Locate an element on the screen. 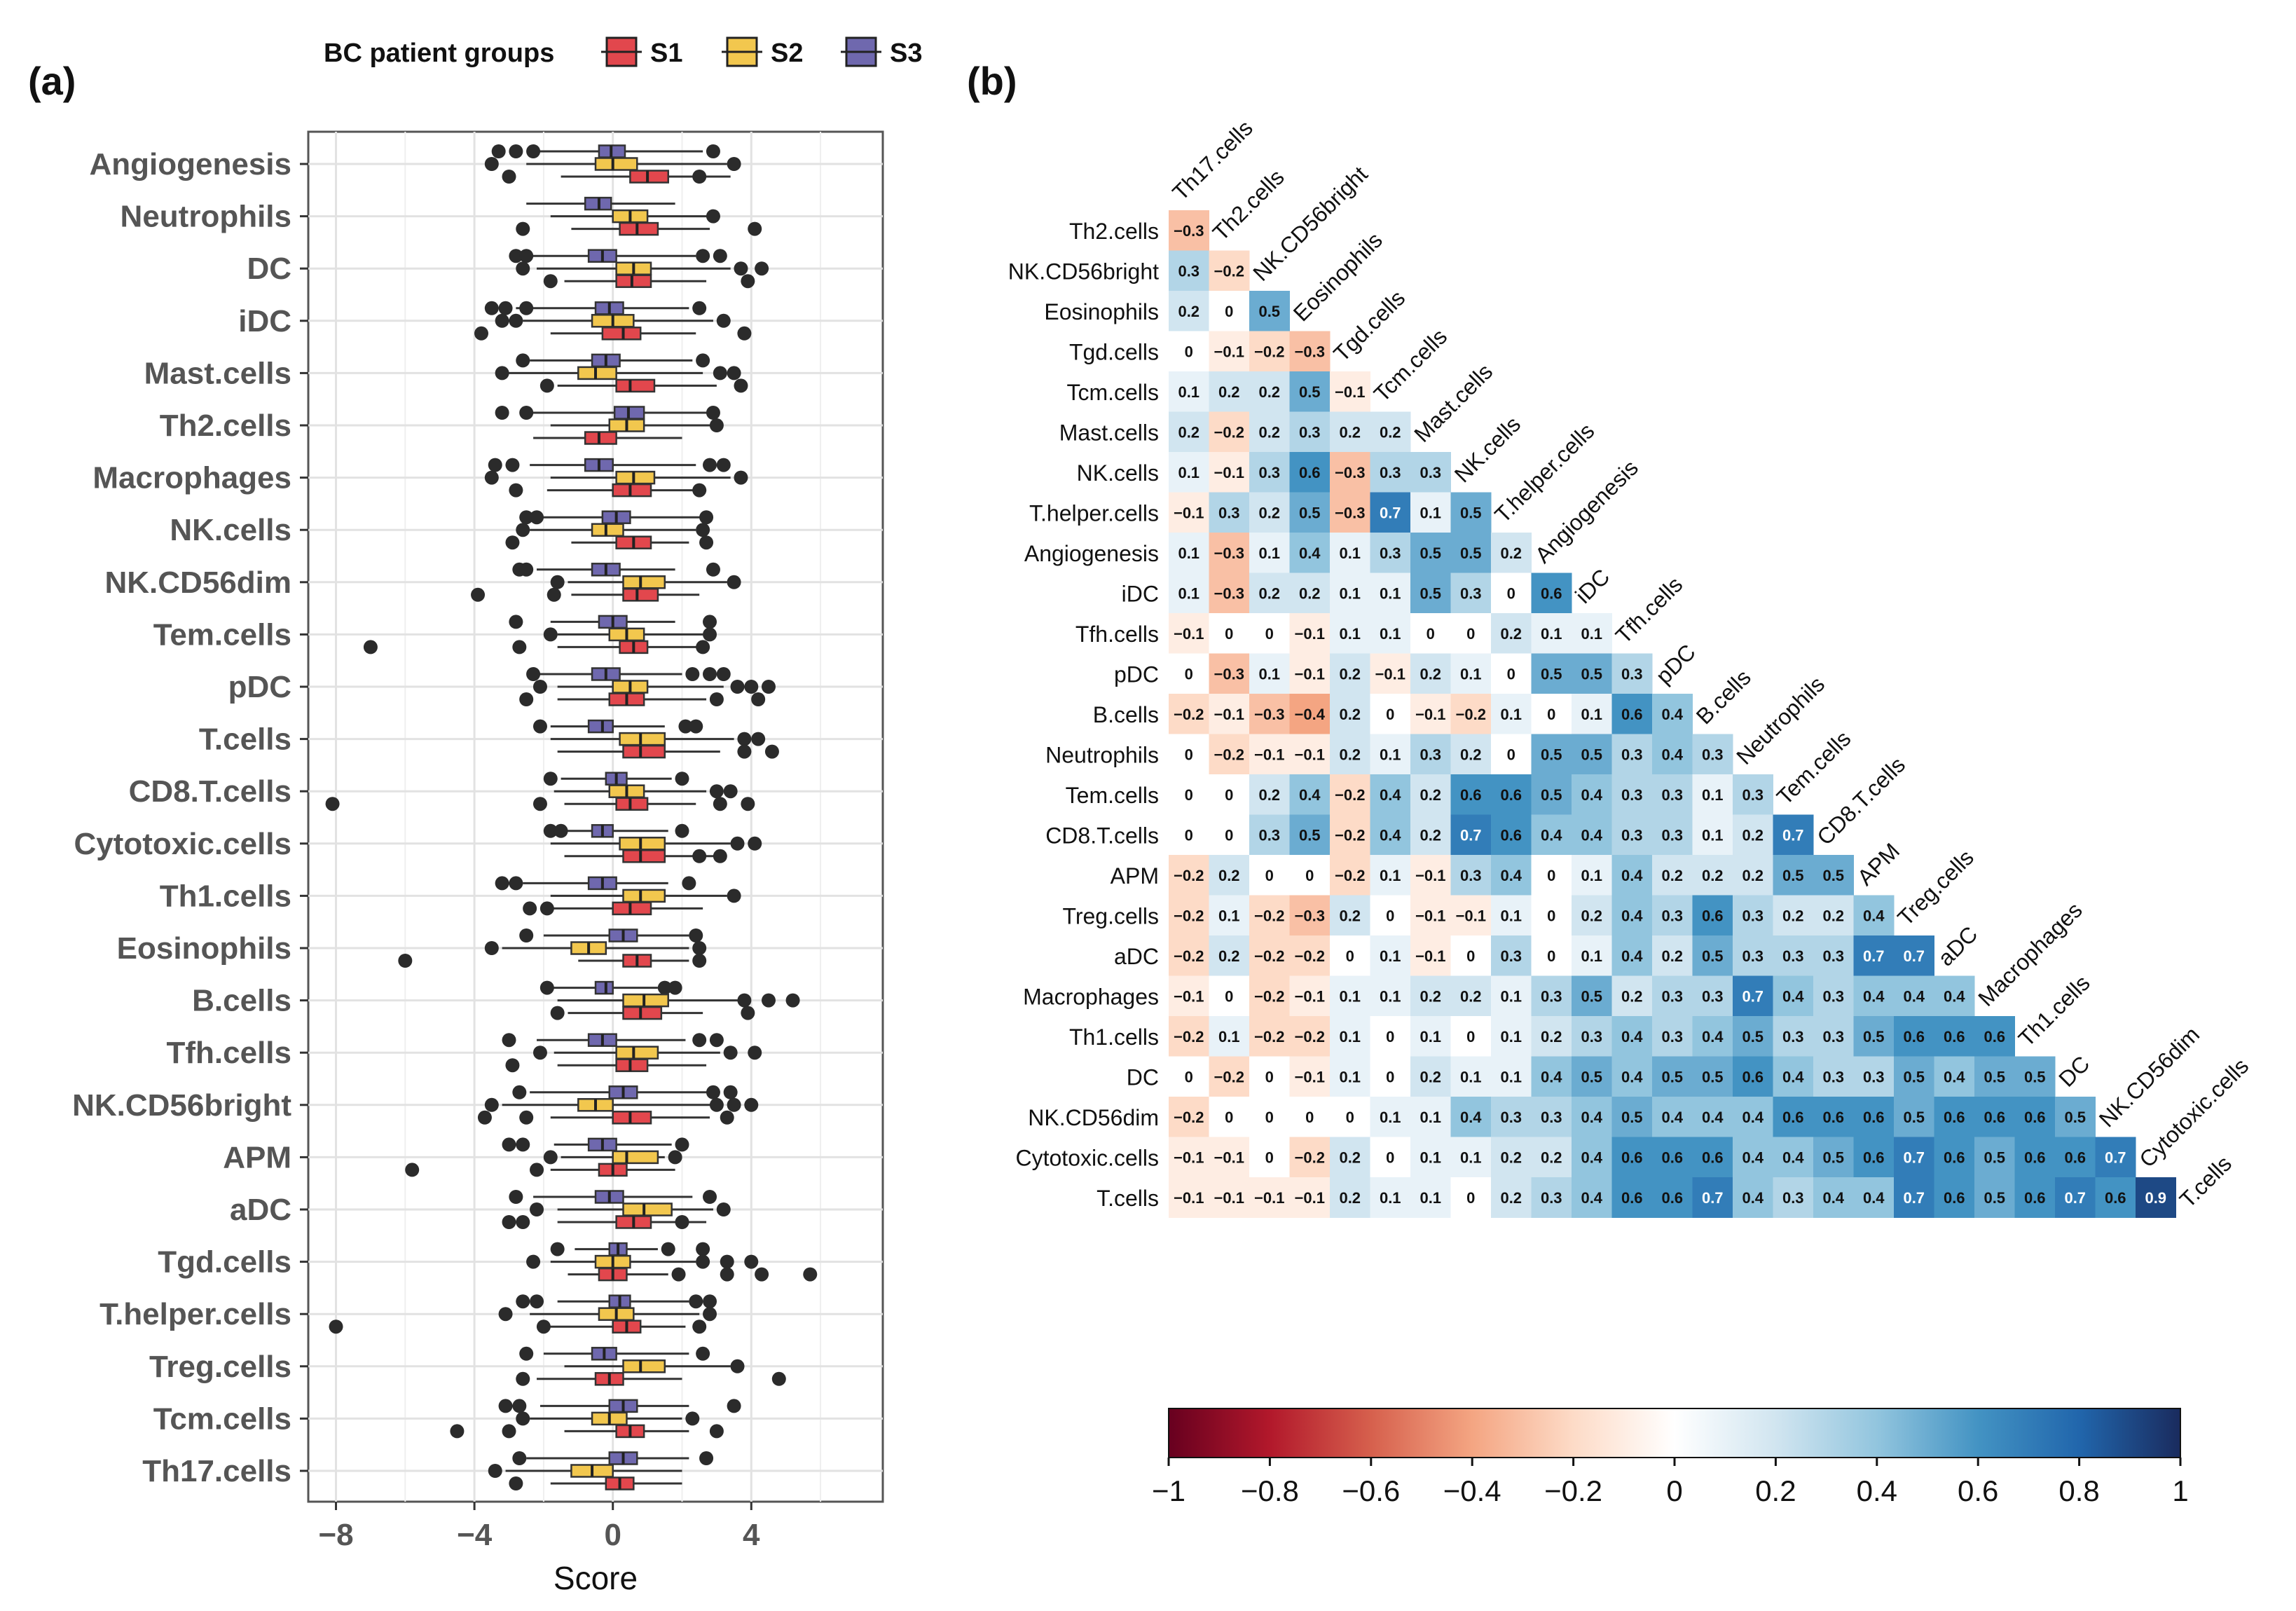 This screenshot has height=1611, width=2296. y-tick-label: T.helper.cells is located at coordinates (195, 1314).